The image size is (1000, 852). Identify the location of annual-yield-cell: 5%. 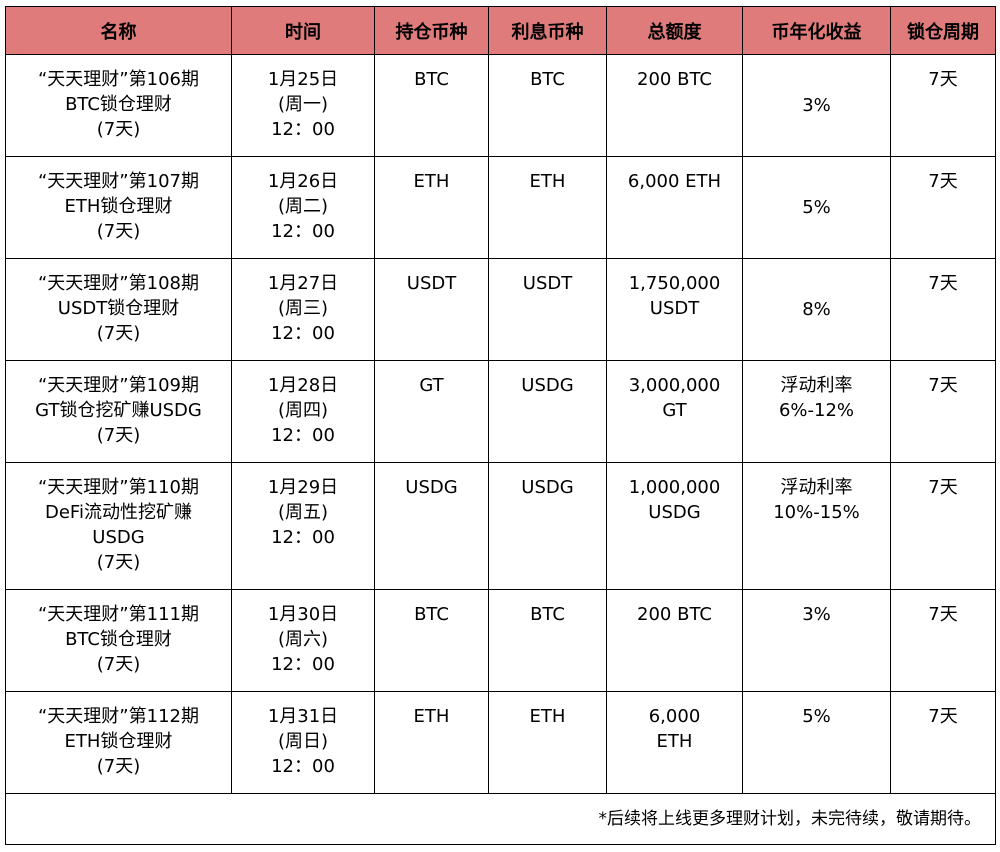
(816, 742).